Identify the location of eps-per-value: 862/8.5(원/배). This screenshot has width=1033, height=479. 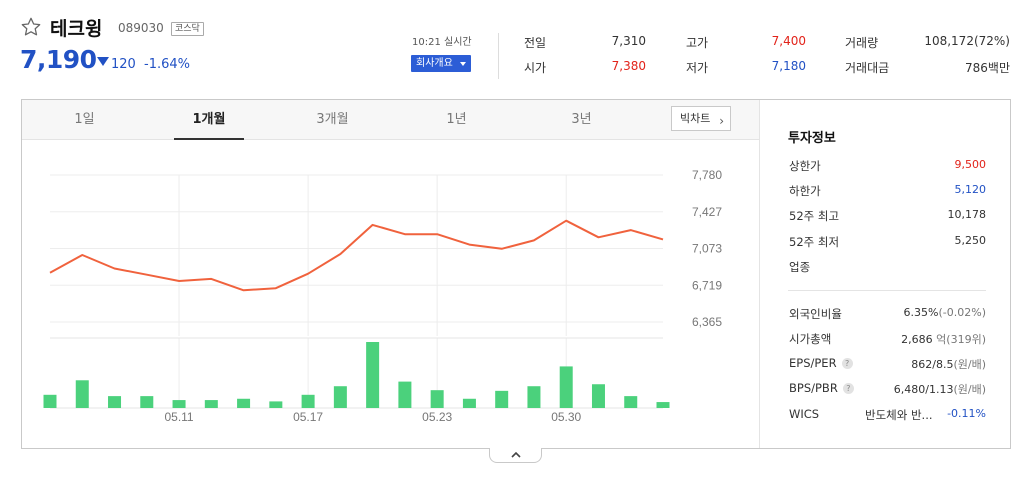
(948, 364).